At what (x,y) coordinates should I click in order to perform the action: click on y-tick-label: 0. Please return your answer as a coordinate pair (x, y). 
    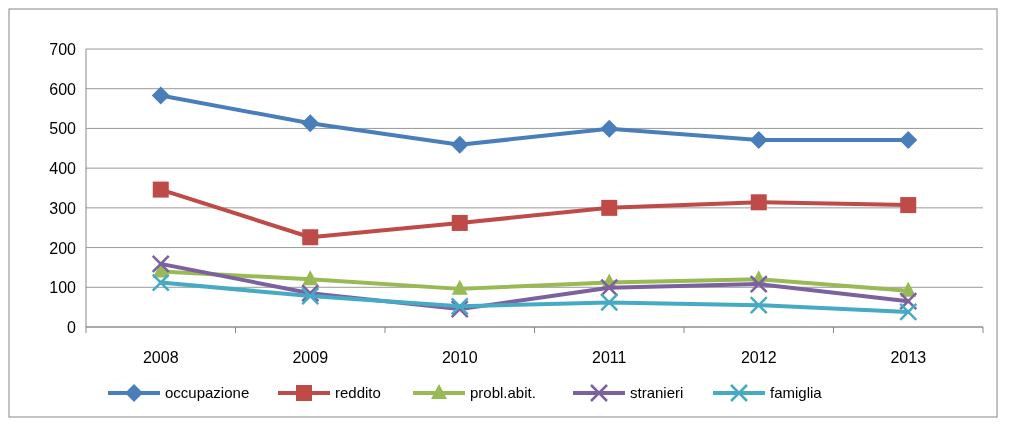
    Looking at the image, I should click on (72, 327).